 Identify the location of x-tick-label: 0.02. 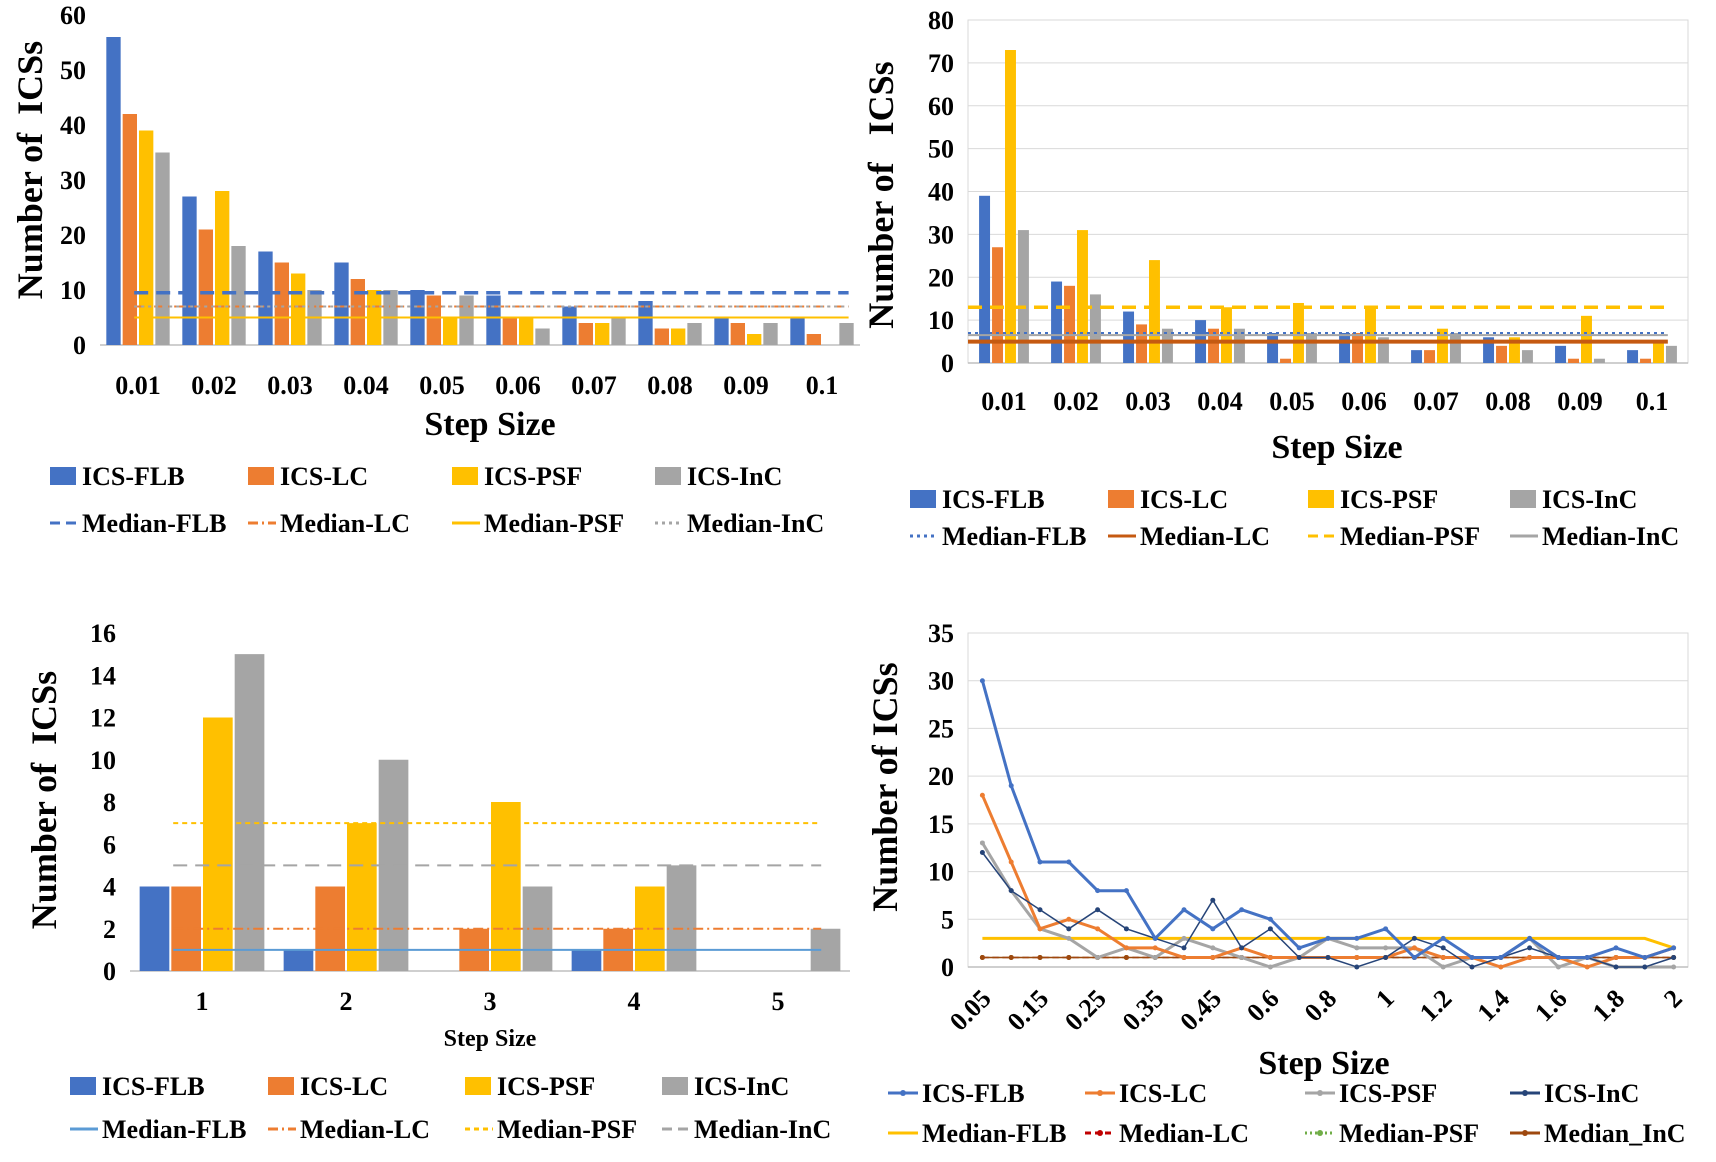
(1076, 401).